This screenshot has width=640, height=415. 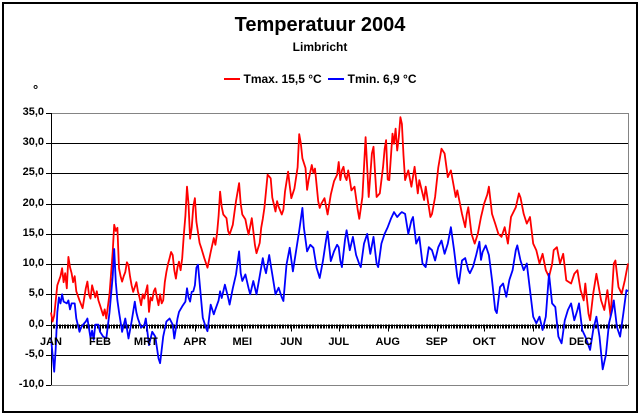 I want to click on x-axis-month-label: JUN, so click(x=291, y=342).